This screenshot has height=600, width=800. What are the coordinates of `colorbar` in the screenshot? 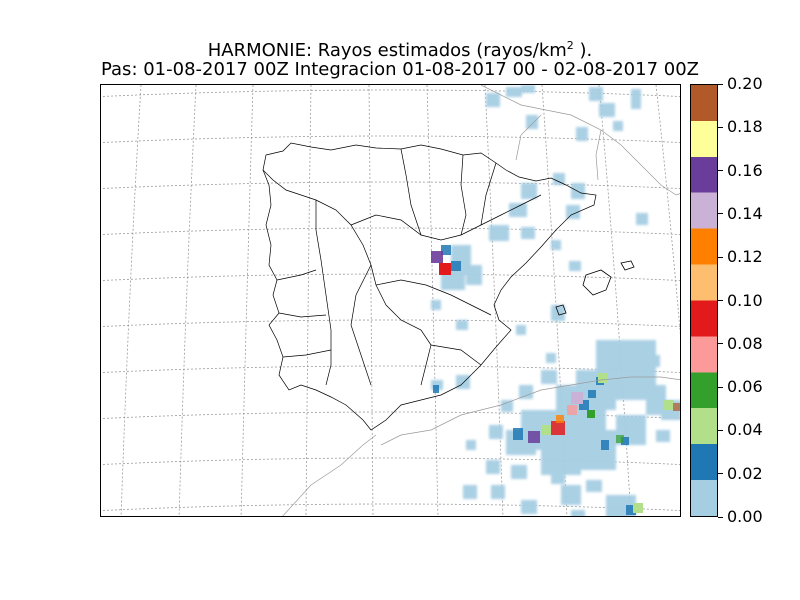 It's located at (704, 300).